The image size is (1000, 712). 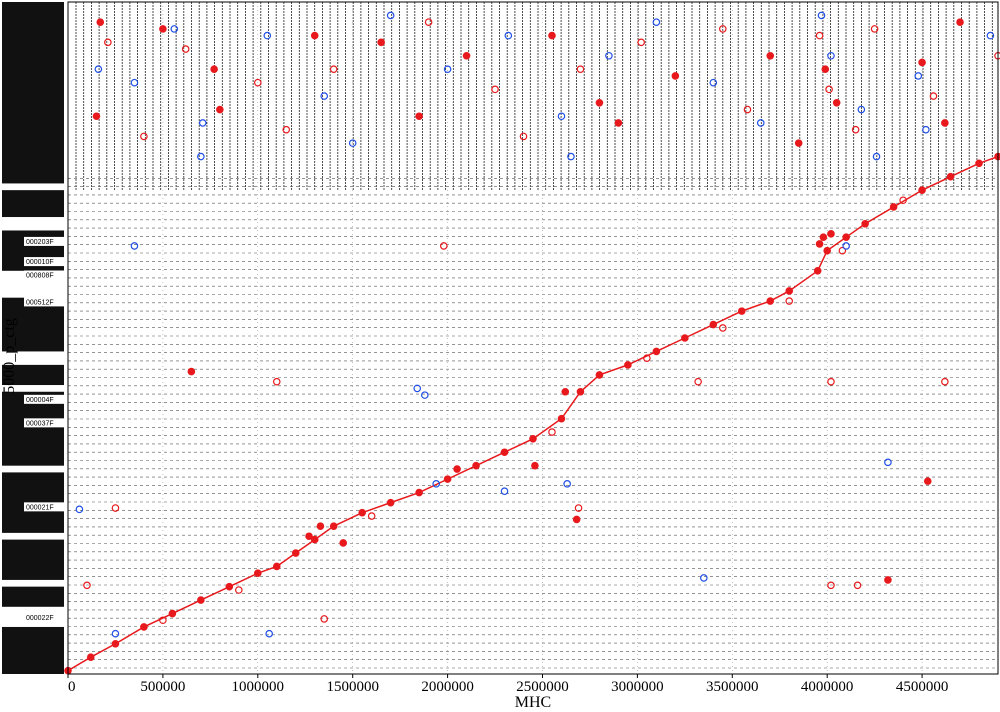 What do you see at coordinates (40, 507) in the screenshot?
I see `contig-label: 000021F` at bounding box center [40, 507].